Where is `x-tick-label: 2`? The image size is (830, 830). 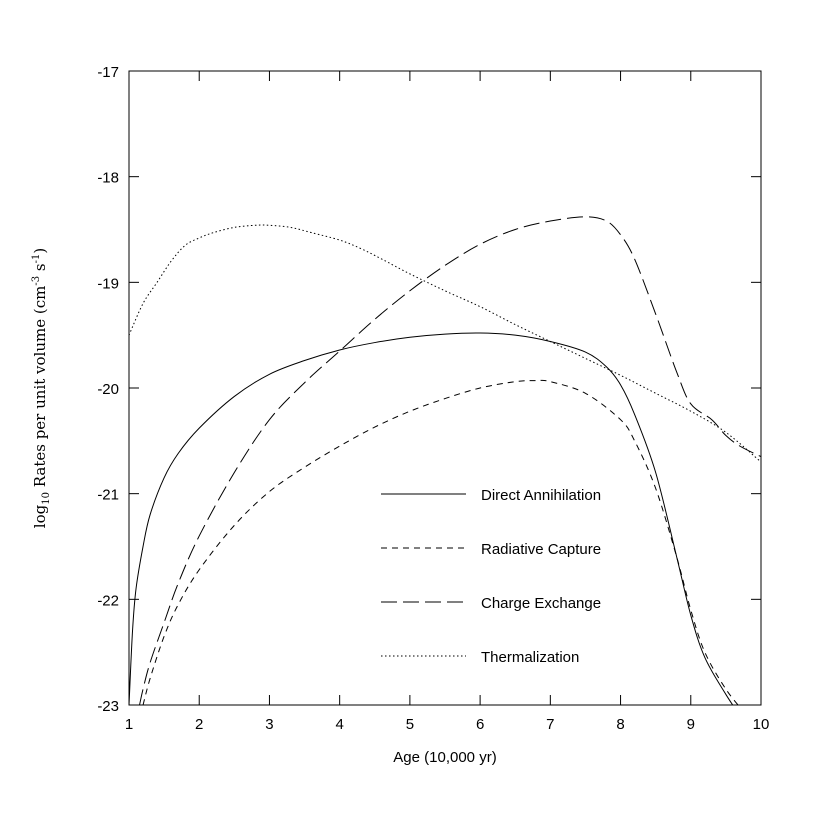
x-tick-label: 2 is located at coordinates (199, 724).